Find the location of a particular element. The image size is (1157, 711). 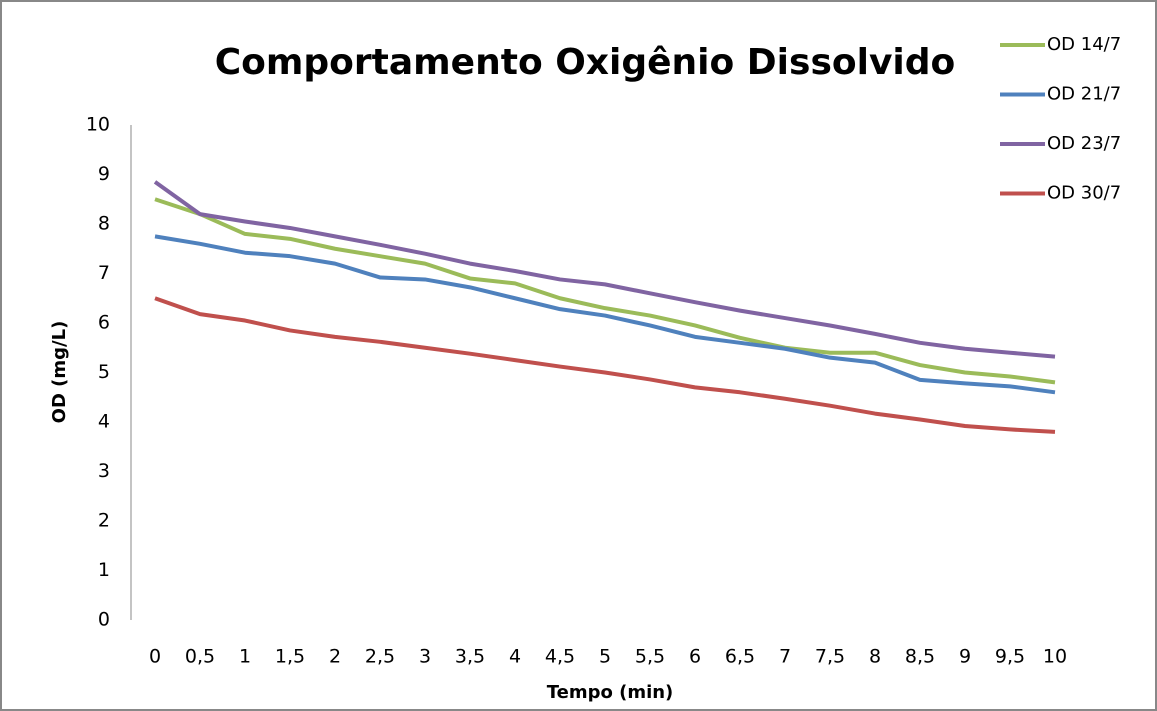

x-tick-label: 4,5 is located at coordinates (560, 657).